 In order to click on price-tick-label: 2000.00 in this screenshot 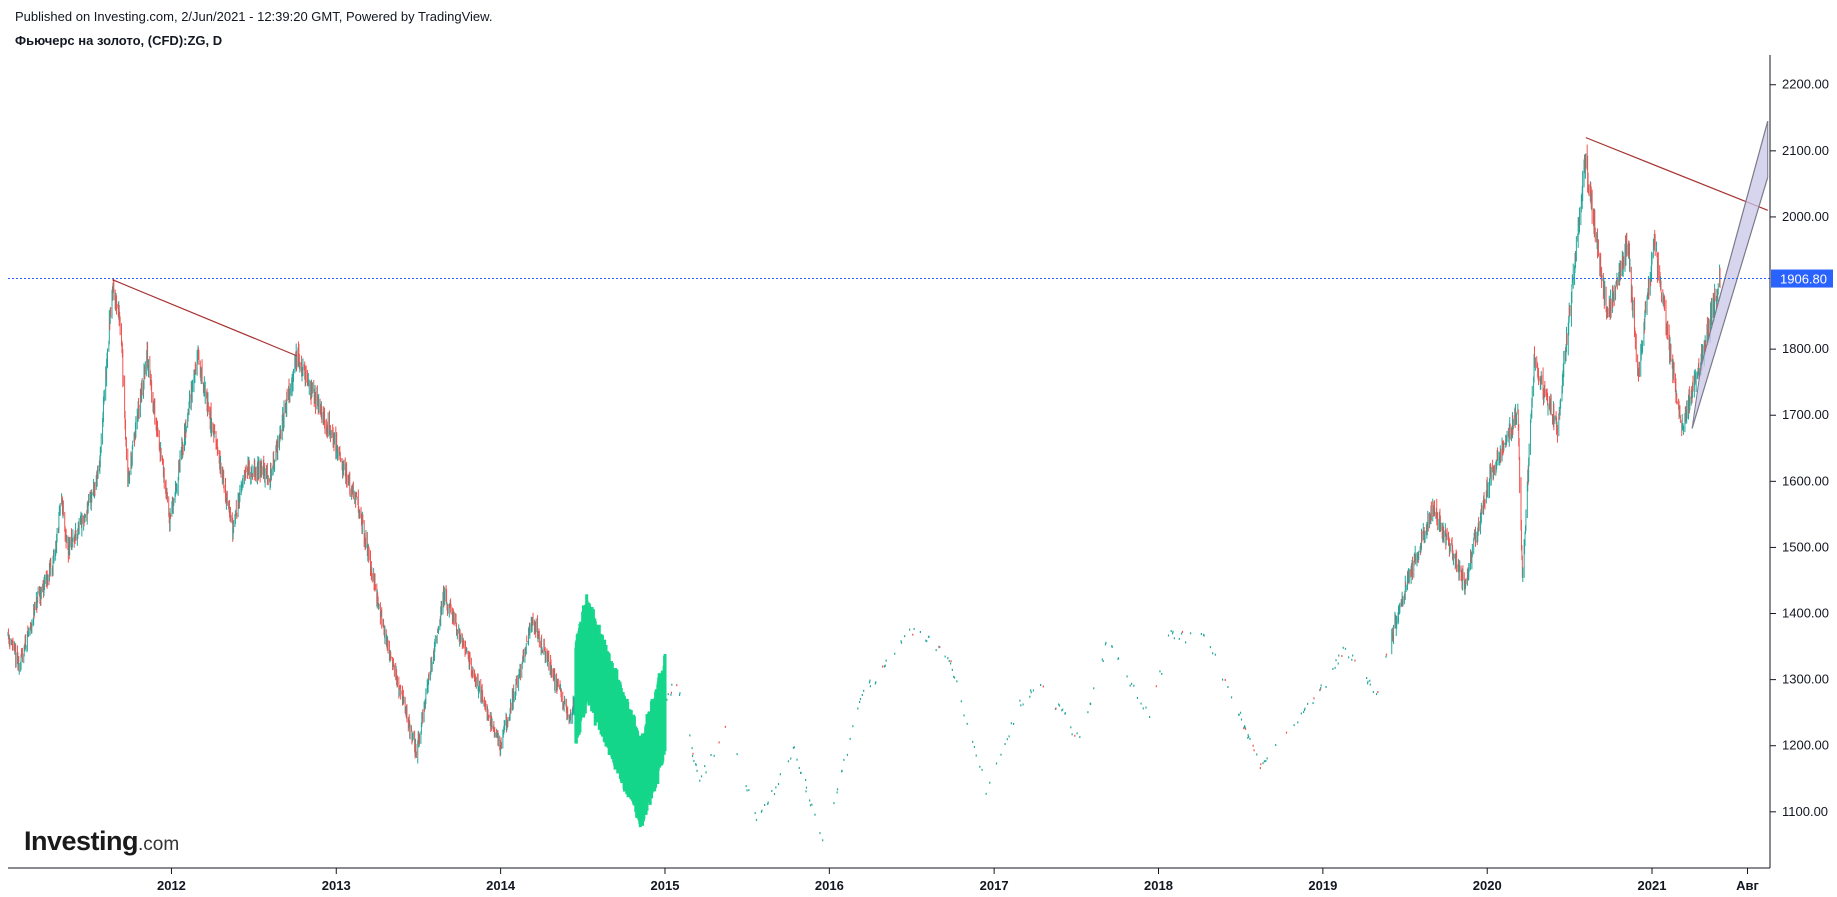, I will do `click(1805, 216)`.